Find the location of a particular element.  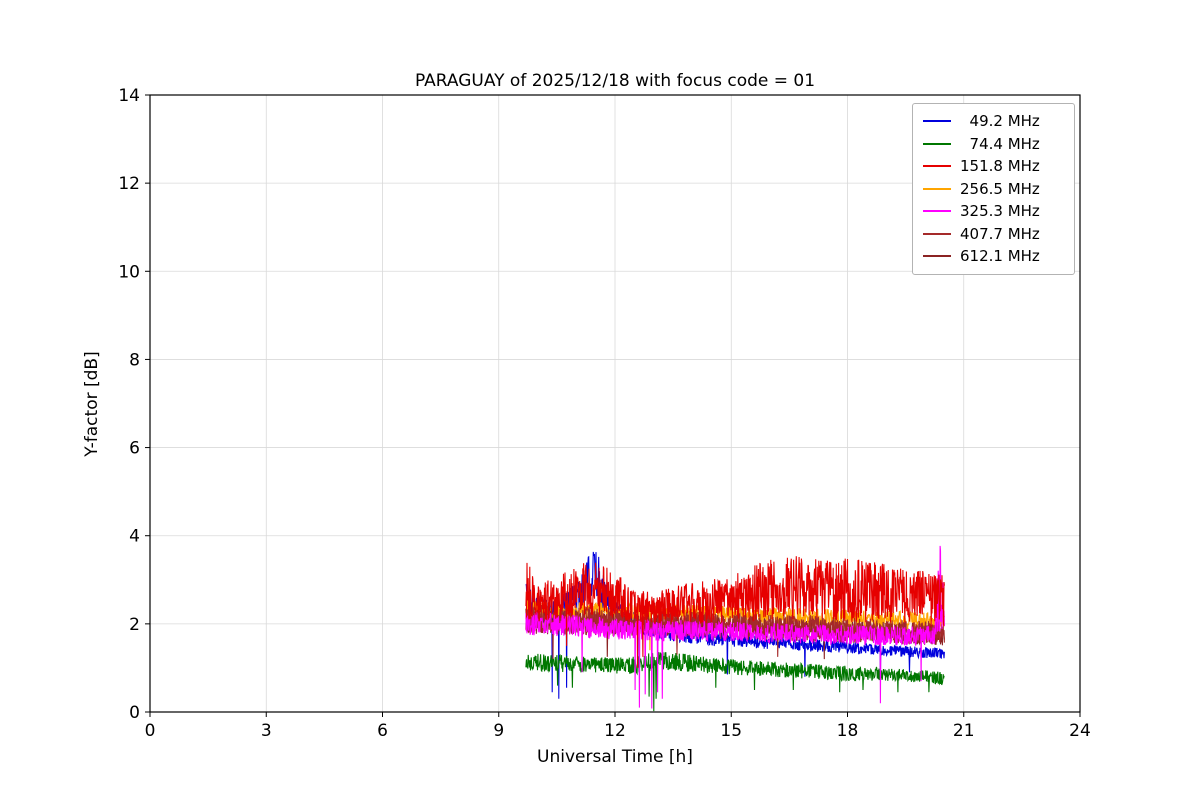

x-axis-label: Universal Time [h] is located at coordinates (615, 757).